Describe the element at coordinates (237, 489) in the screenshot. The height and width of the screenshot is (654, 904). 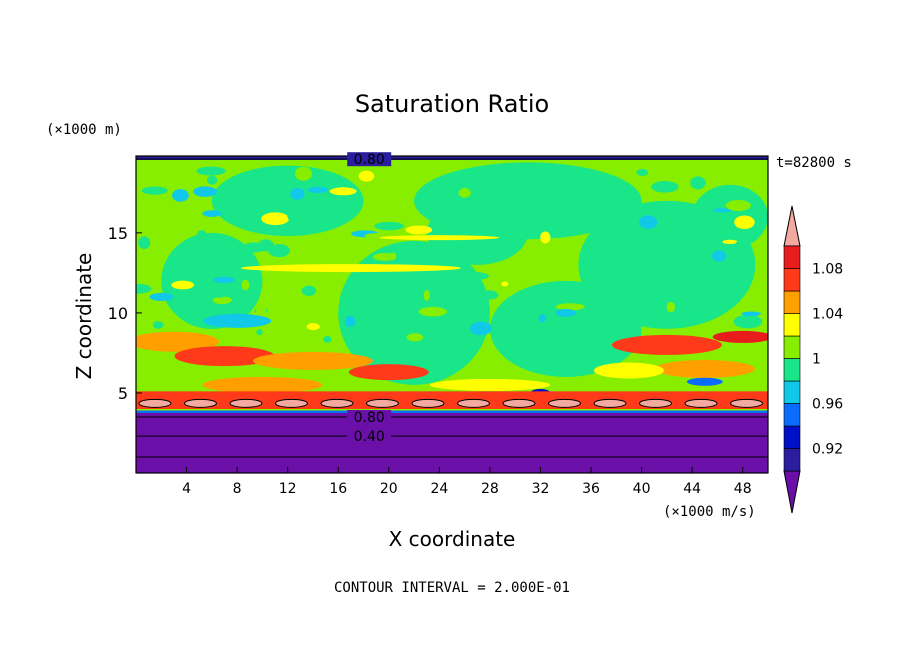
I see `x-tick-label: 8` at that location.